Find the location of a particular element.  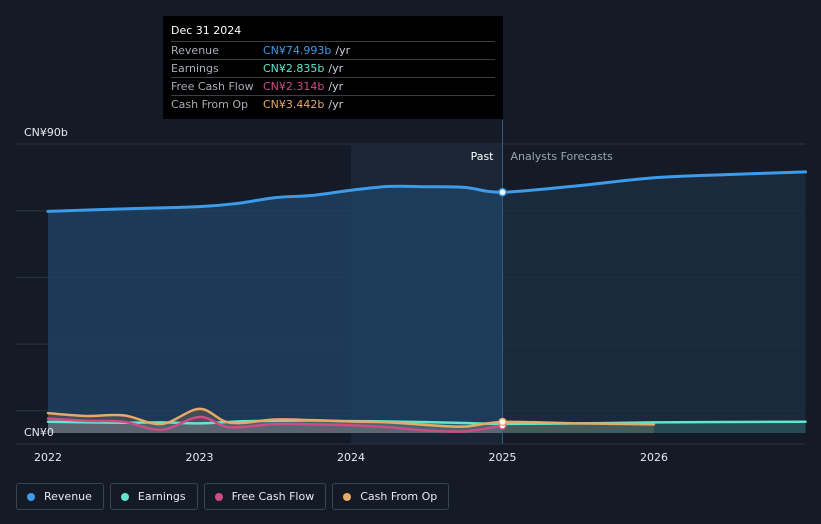

tooltip-label: Free Cash Flow is located at coordinates (212, 86).